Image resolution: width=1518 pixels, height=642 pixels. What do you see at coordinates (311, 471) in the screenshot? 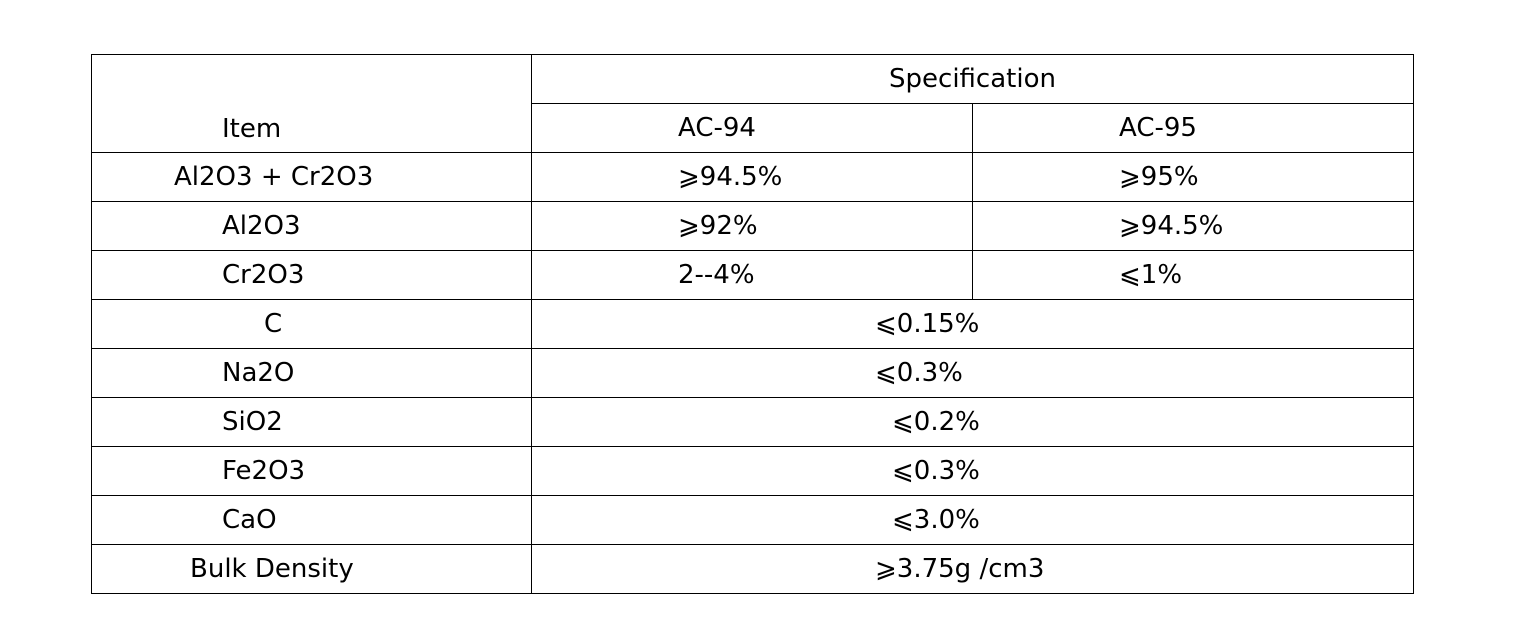
I see `item-name: Fe2O3` at bounding box center [311, 471].